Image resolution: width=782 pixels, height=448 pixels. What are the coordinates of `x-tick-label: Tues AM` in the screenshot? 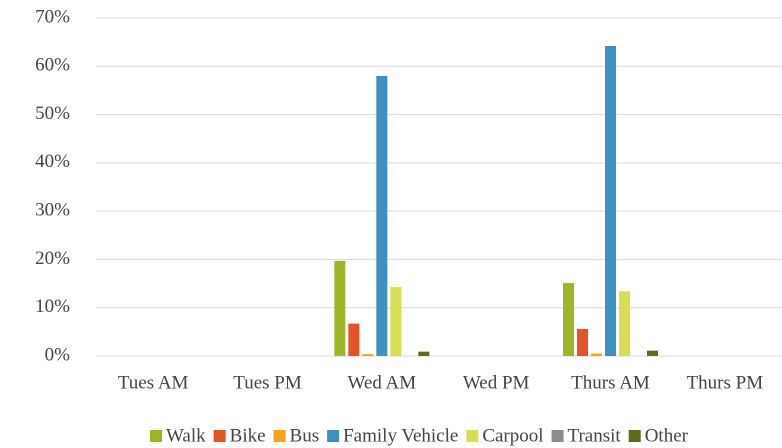 It's located at (153, 382).